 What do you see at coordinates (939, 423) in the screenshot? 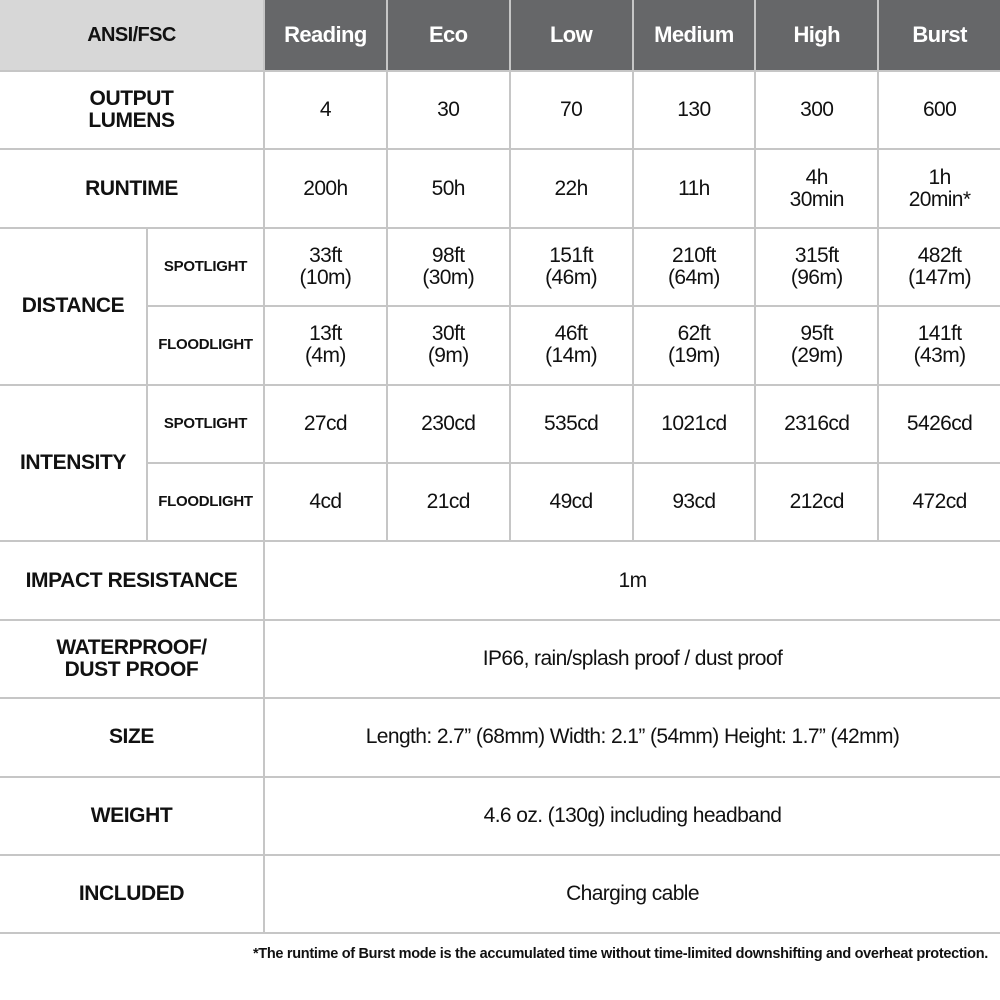
I see `intensity-spot-value: 5426cd` at bounding box center [939, 423].